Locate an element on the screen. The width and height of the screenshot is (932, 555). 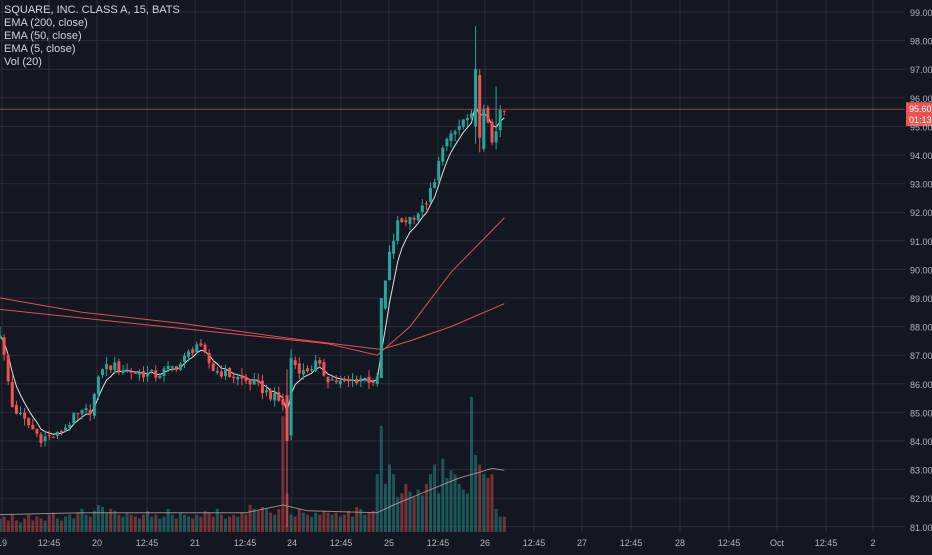
legend-ema50: EMA (50, close) is located at coordinates (43, 36).